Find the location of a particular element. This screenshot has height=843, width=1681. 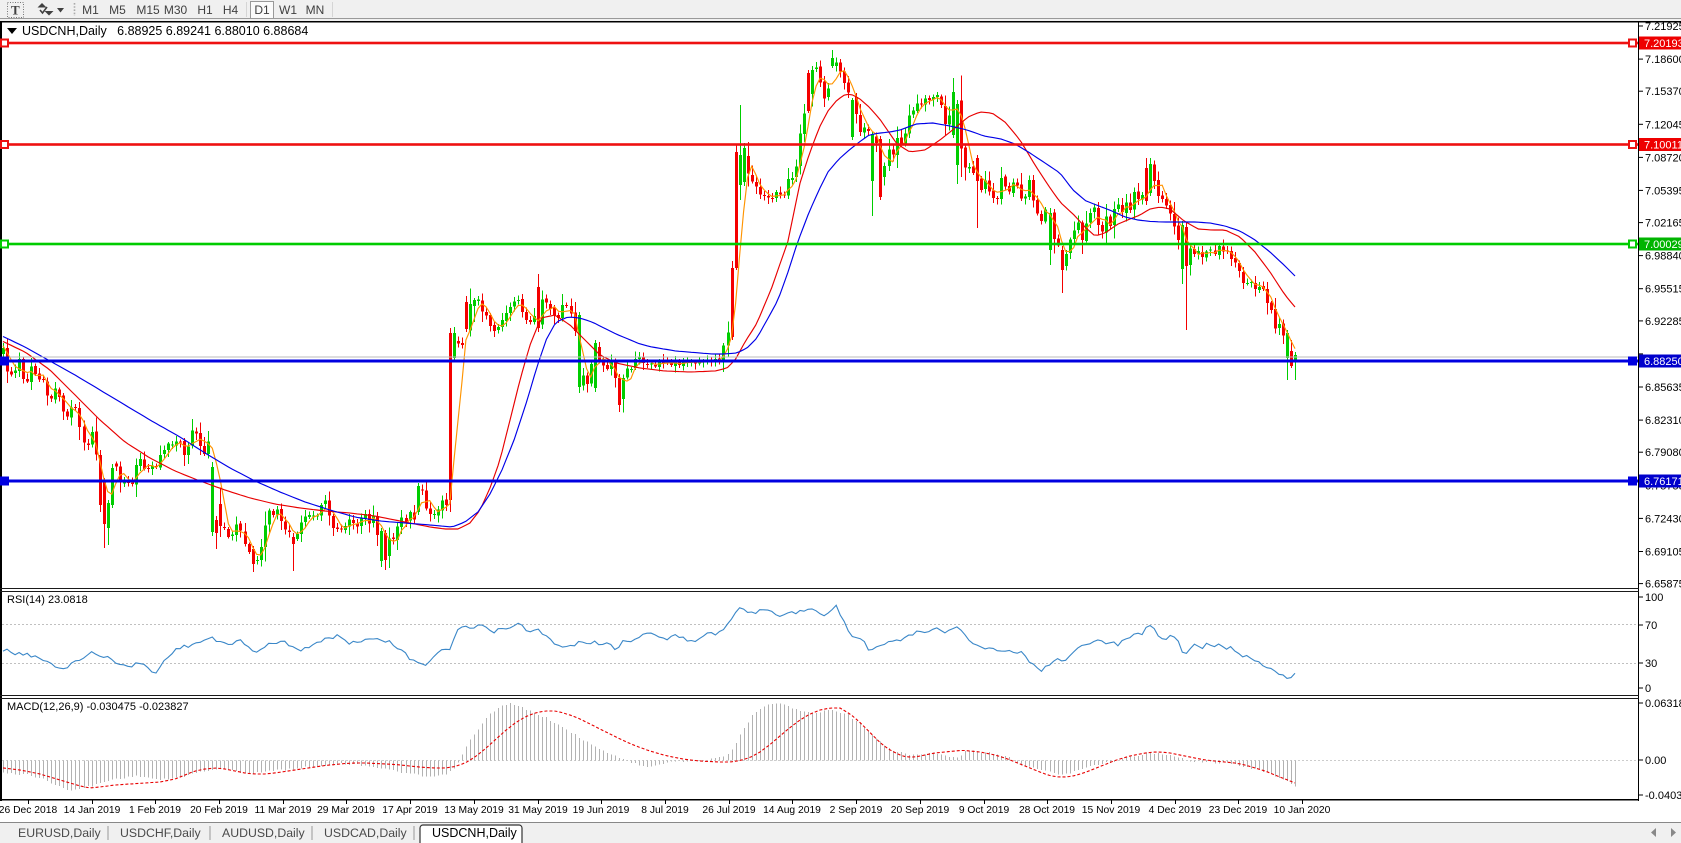

svg-text: 7.12045 is located at coordinates (1663, 125).